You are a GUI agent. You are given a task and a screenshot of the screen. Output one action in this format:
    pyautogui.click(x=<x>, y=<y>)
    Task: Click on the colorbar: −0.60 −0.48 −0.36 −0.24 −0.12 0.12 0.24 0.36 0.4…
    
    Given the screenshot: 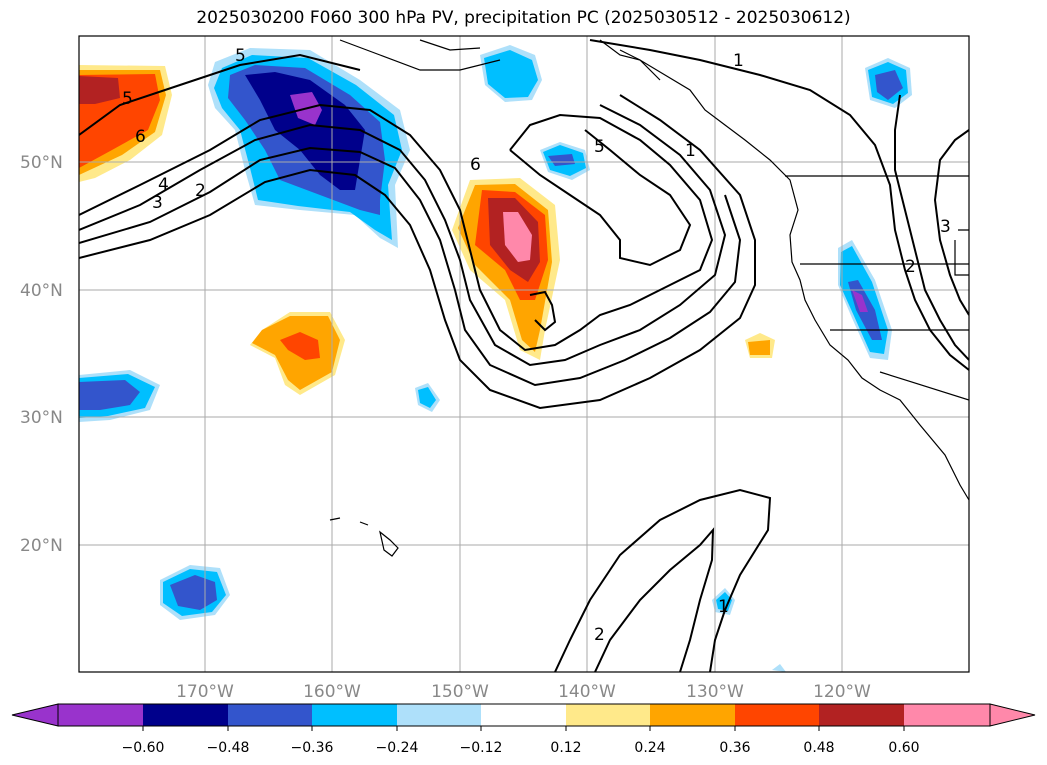 What is the action you would take?
    pyautogui.click(x=523, y=729)
    